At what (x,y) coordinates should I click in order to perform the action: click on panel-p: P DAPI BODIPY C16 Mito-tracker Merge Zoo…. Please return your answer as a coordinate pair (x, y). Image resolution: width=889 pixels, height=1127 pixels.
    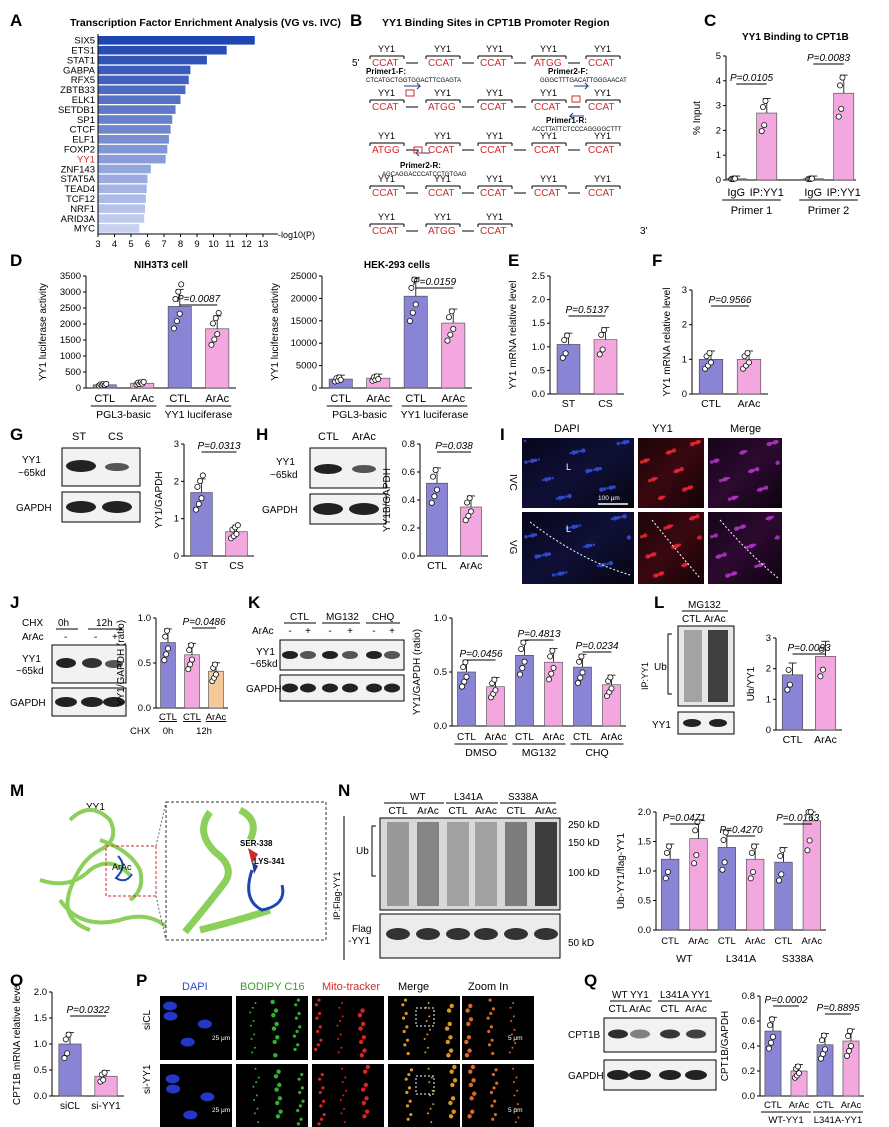
    Looking at the image, I should click on (335, 1049).